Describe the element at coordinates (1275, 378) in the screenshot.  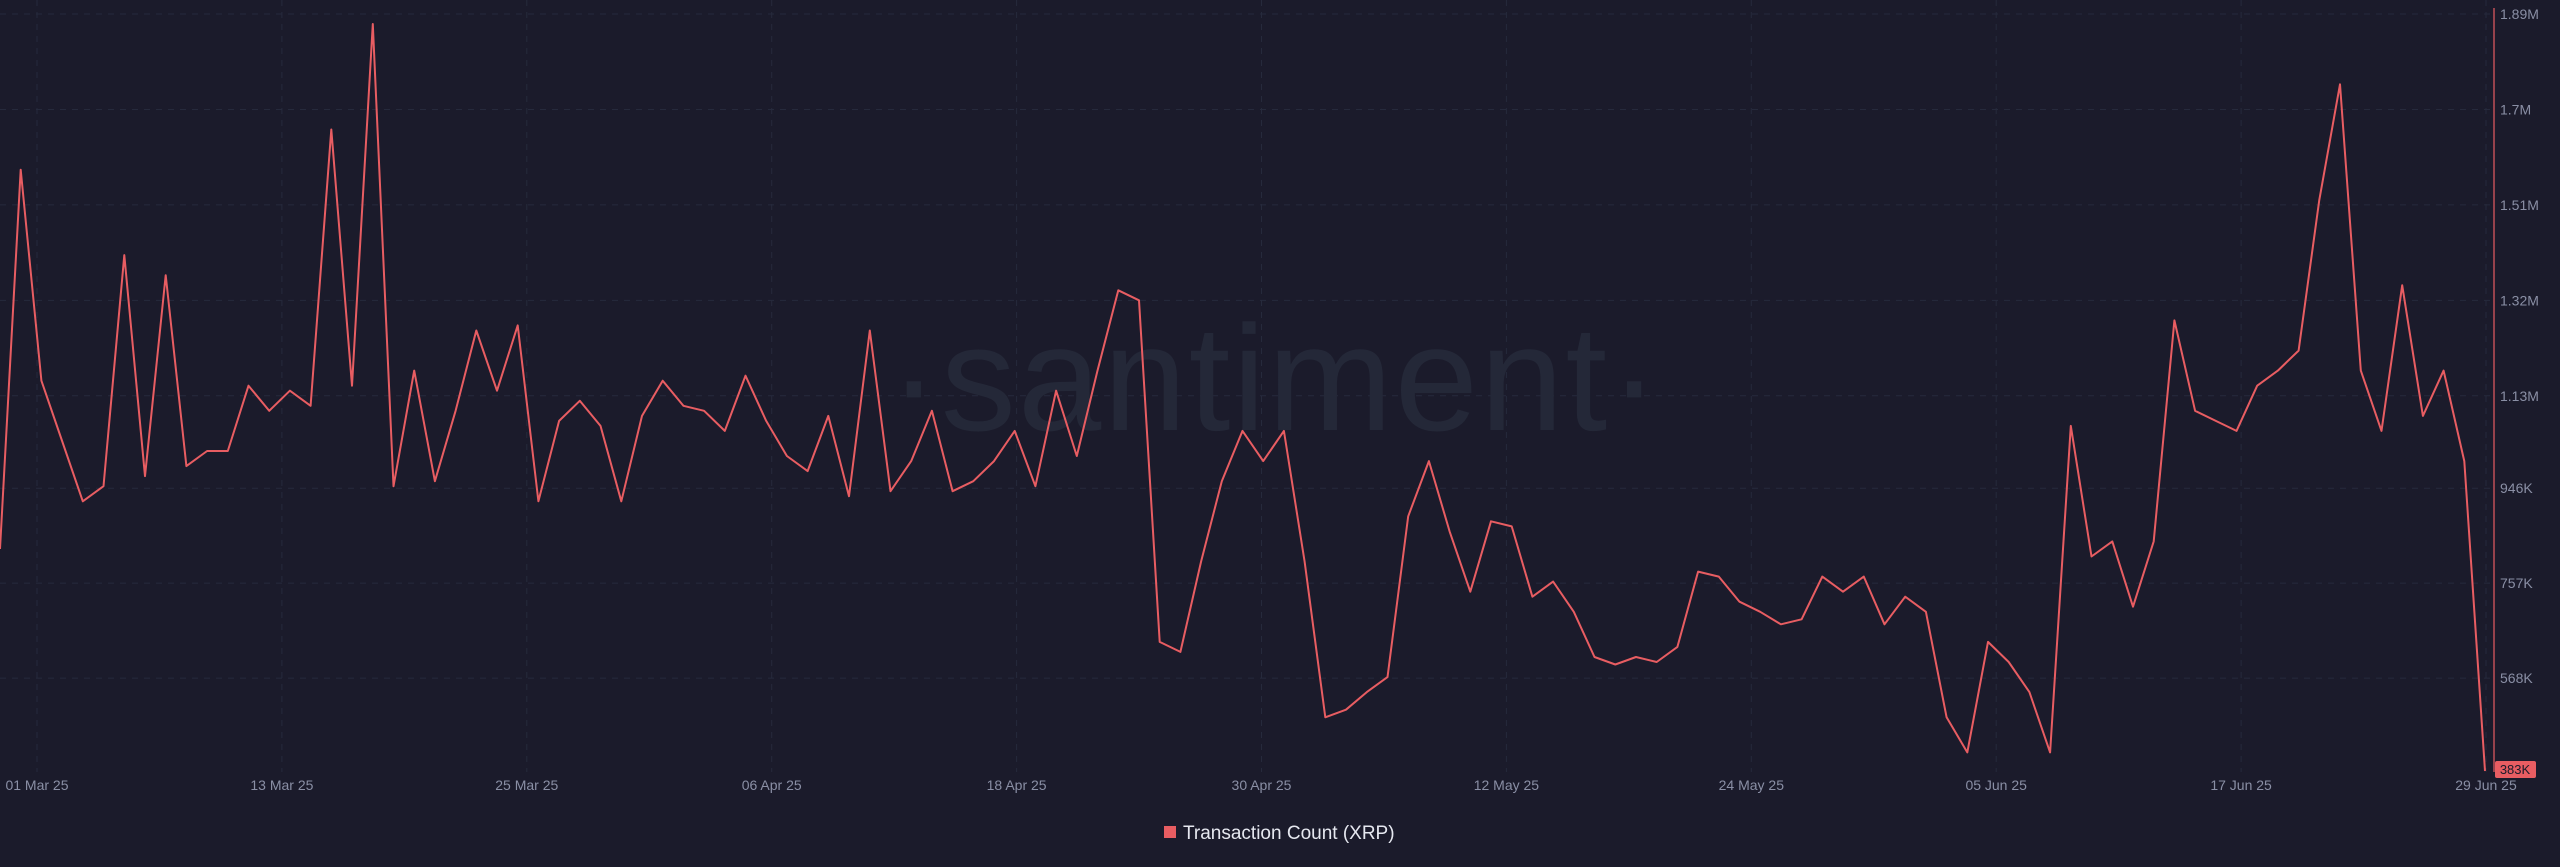
I see `santiment-watermark: ·santiment·` at that location.